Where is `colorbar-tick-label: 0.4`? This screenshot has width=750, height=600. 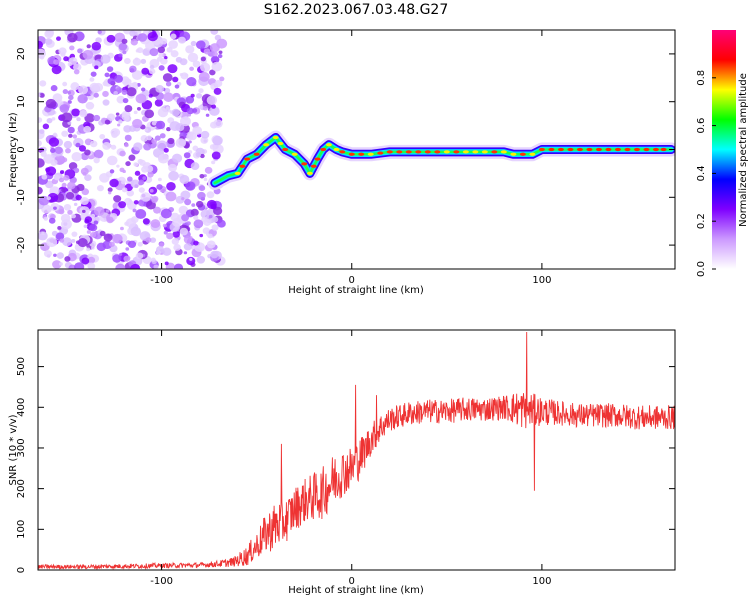
colorbar-tick-label: 0.4 is located at coordinates (701, 173).